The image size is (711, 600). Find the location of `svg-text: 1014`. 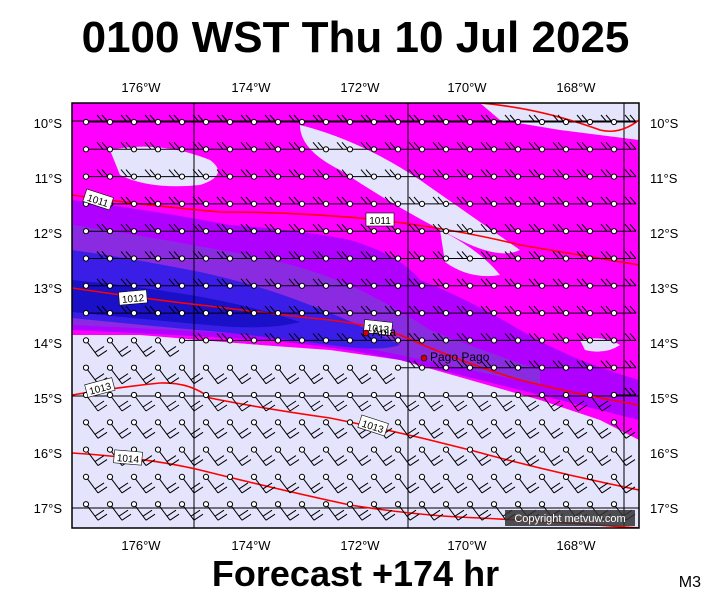

svg-text: 1014 is located at coordinates (128, 459).